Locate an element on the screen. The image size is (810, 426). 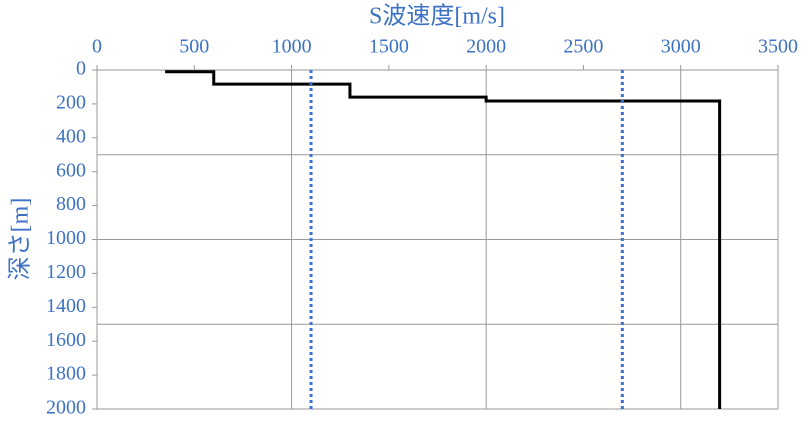
x-tick-label: 2000 is located at coordinates (486, 47).